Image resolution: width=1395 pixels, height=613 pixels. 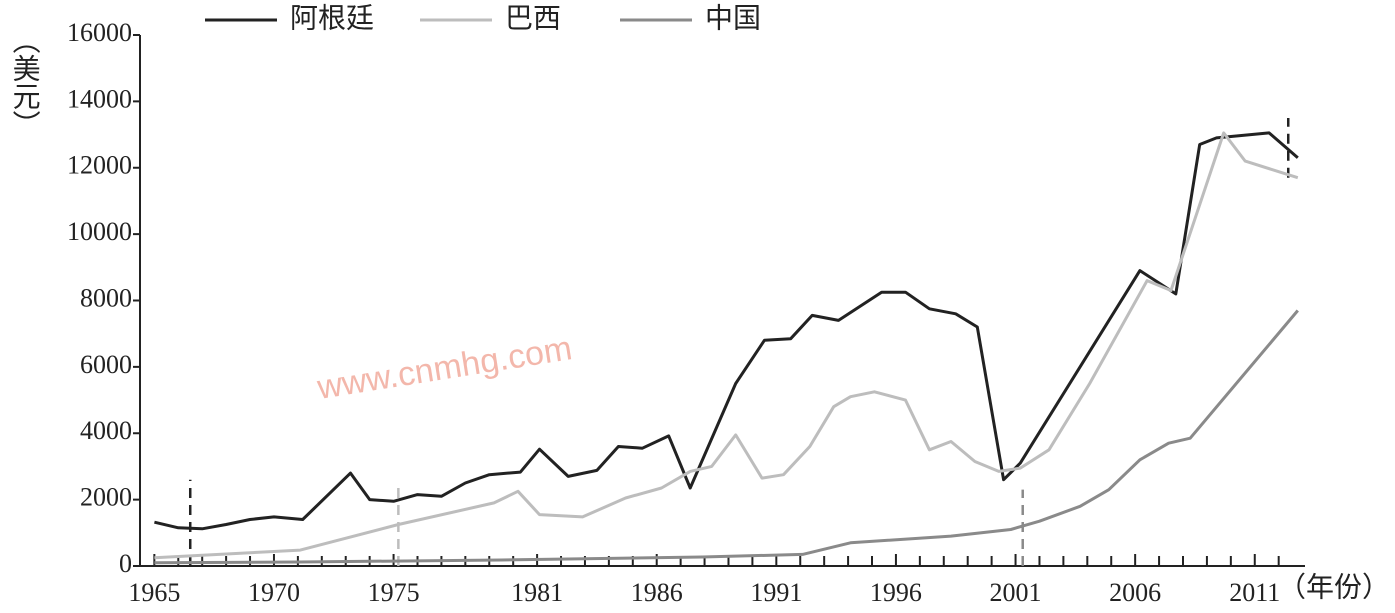 What do you see at coordinates (896, 592) in the screenshot?
I see `x-tick-label: 1996` at bounding box center [896, 592].